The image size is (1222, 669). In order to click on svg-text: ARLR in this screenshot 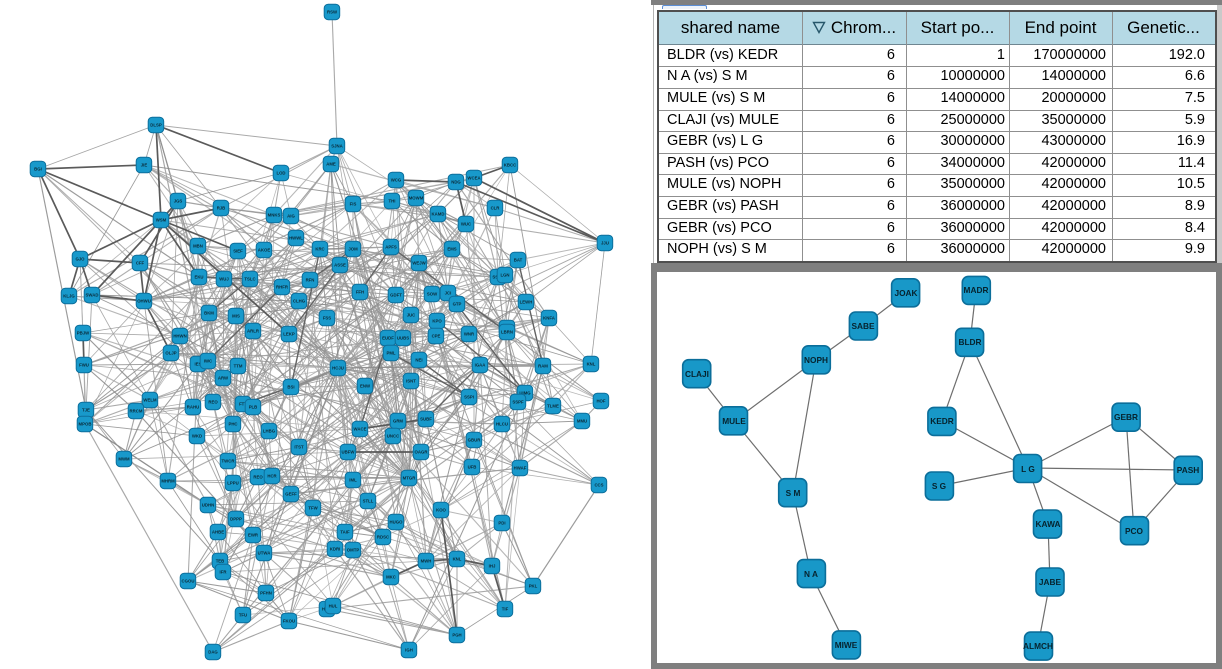, I will do `click(253, 331)`.